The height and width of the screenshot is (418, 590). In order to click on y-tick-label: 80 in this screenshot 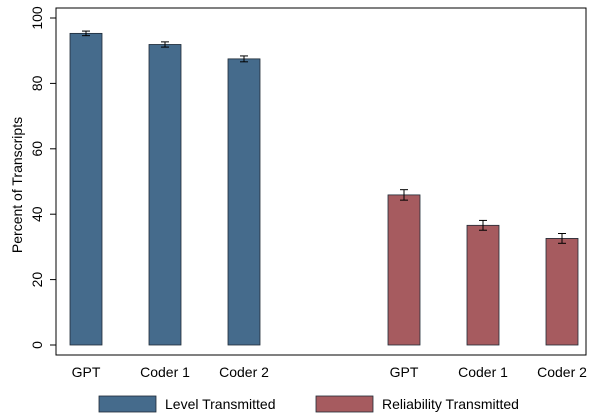, I will do `click(37, 83)`.